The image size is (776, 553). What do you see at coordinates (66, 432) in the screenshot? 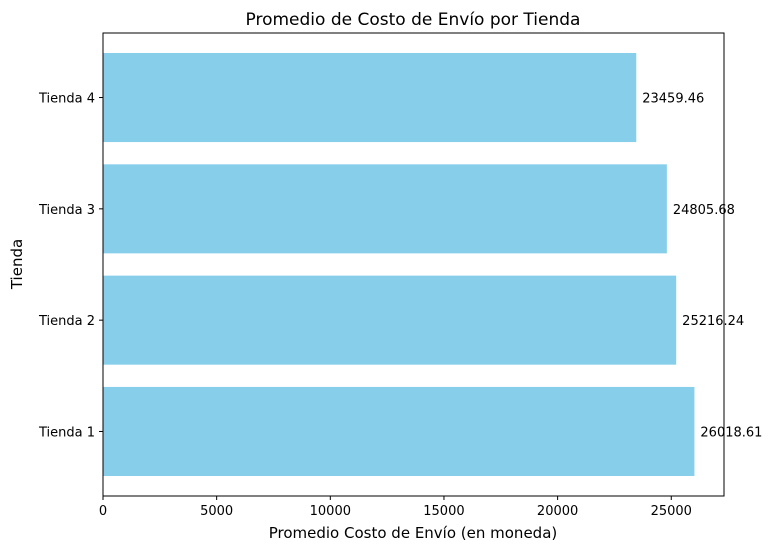
I see `y-tick-label-tienda-1: Tienda 1` at bounding box center [66, 432].